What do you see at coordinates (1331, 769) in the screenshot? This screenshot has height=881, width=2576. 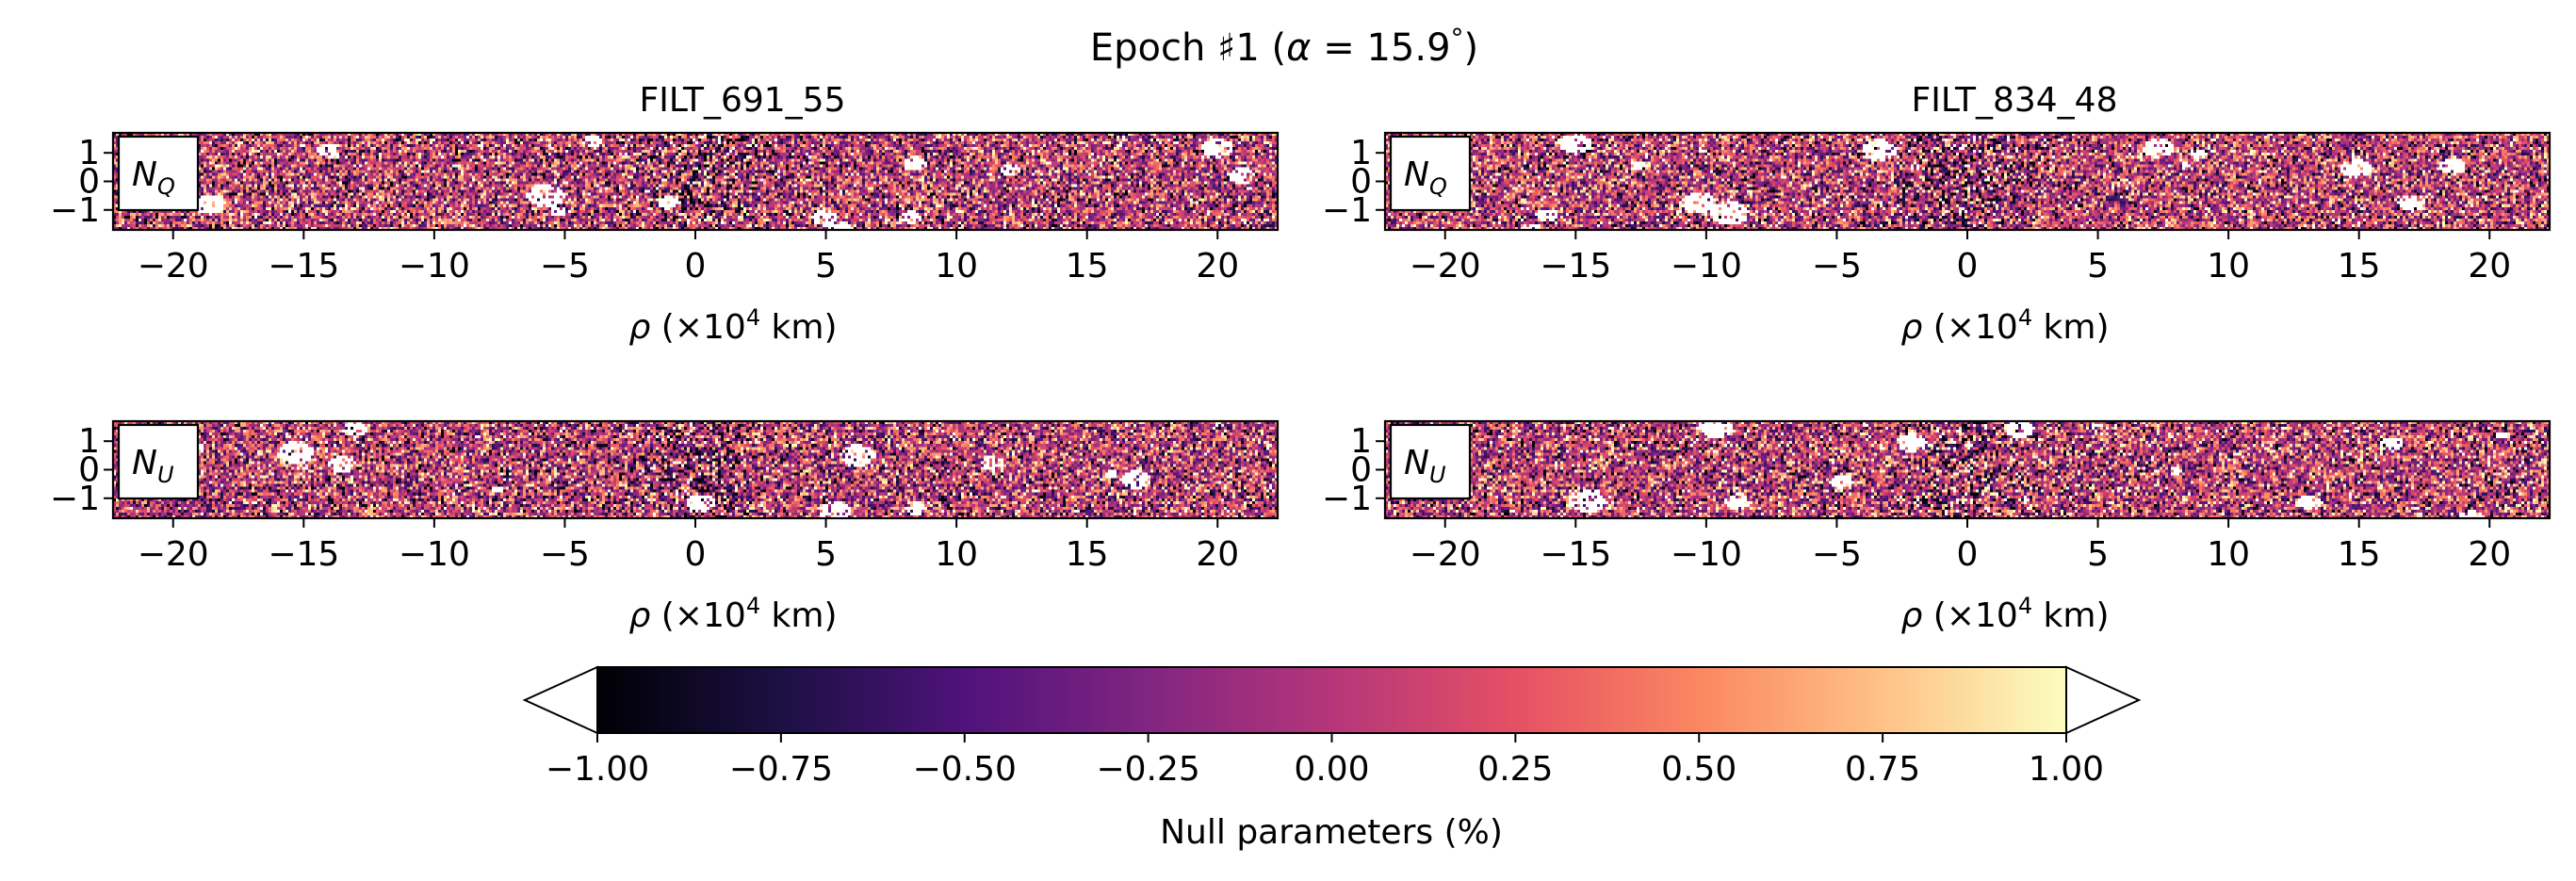 I see `colorbar-tick-label: 0.00` at bounding box center [1331, 769].